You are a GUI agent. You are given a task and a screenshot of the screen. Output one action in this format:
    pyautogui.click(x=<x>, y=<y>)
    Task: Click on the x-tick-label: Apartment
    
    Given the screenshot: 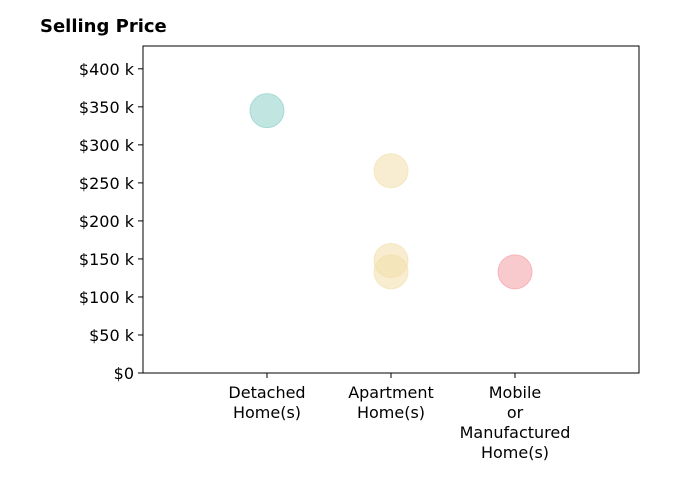 What is the action you would take?
    pyautogui.click(x=391, y=392)
    